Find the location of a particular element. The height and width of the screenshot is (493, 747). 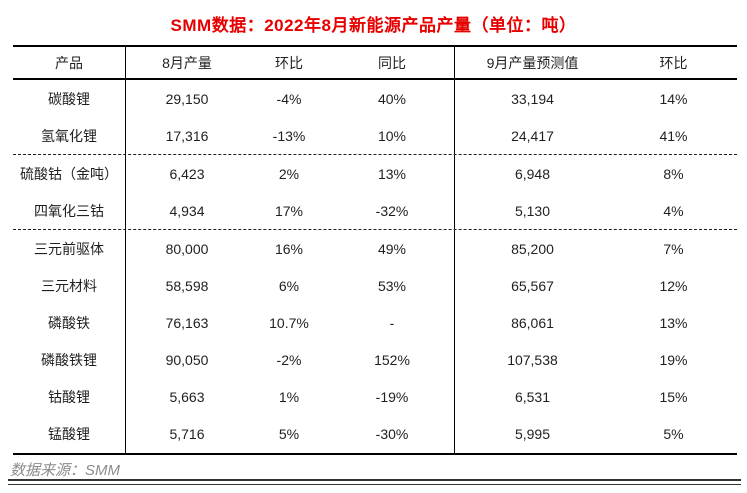

cell-yoy: 13% is located at coordinates (392, 174).